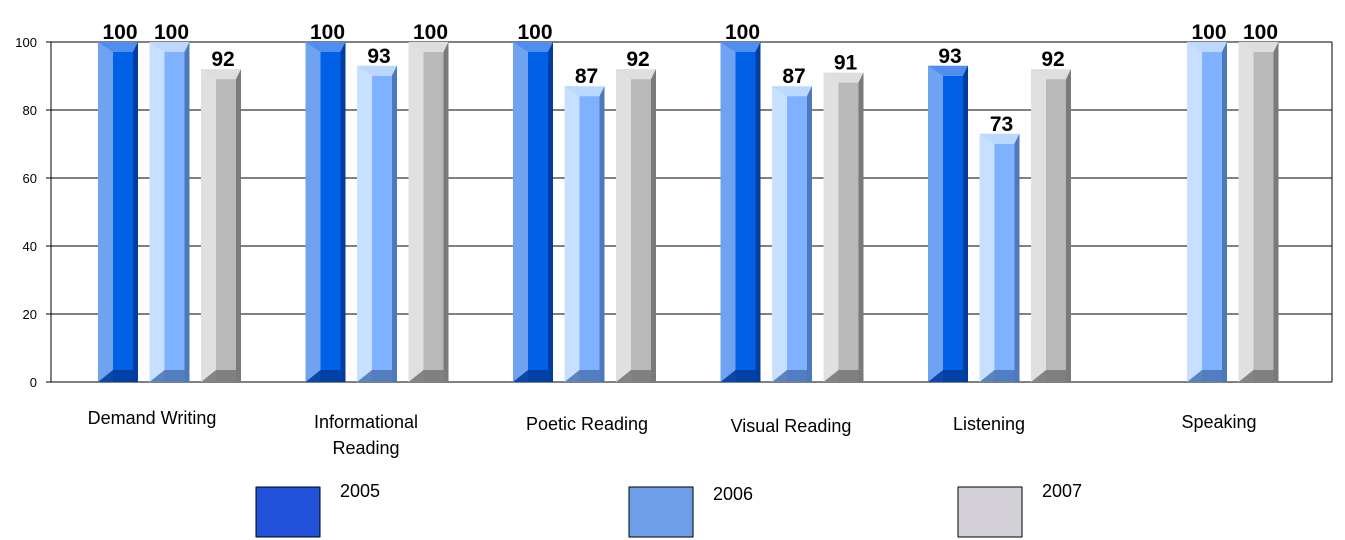 The height and width of the screenshot is (540, 1345). Describe the element at coordinates (366, 422) in the screenshot. I see `category-label: Informational` at that location.